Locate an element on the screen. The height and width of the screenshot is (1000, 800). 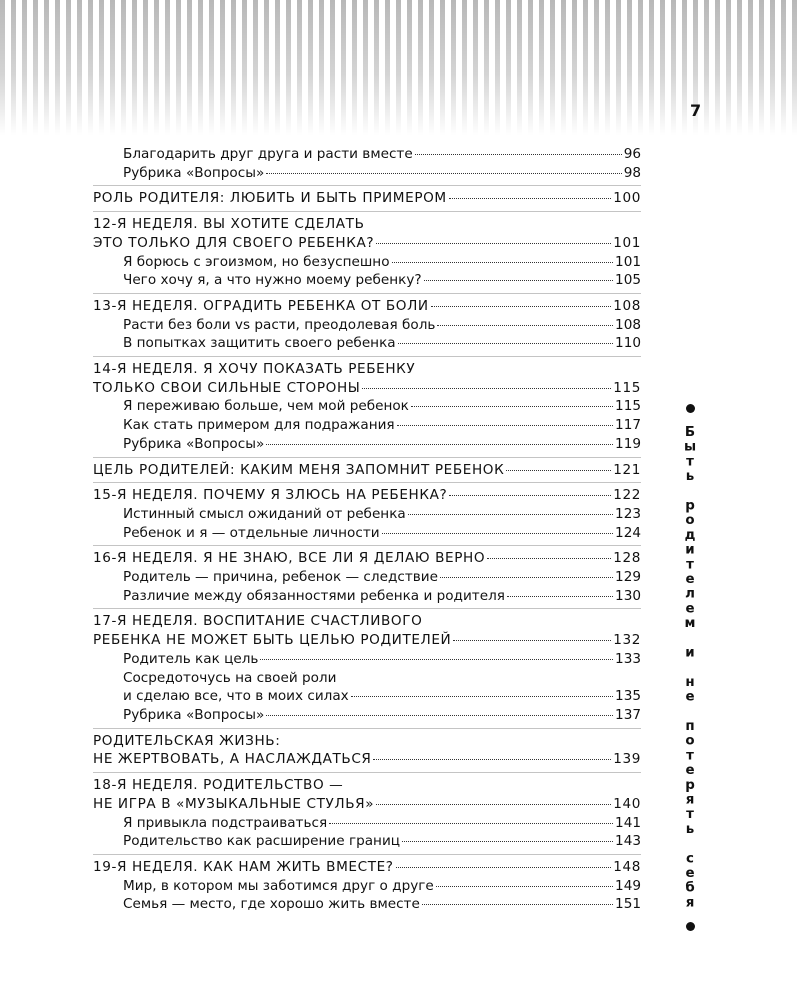
entry-line: Я привыкла подстраиваться 141 is located at coordinates (382, 823).